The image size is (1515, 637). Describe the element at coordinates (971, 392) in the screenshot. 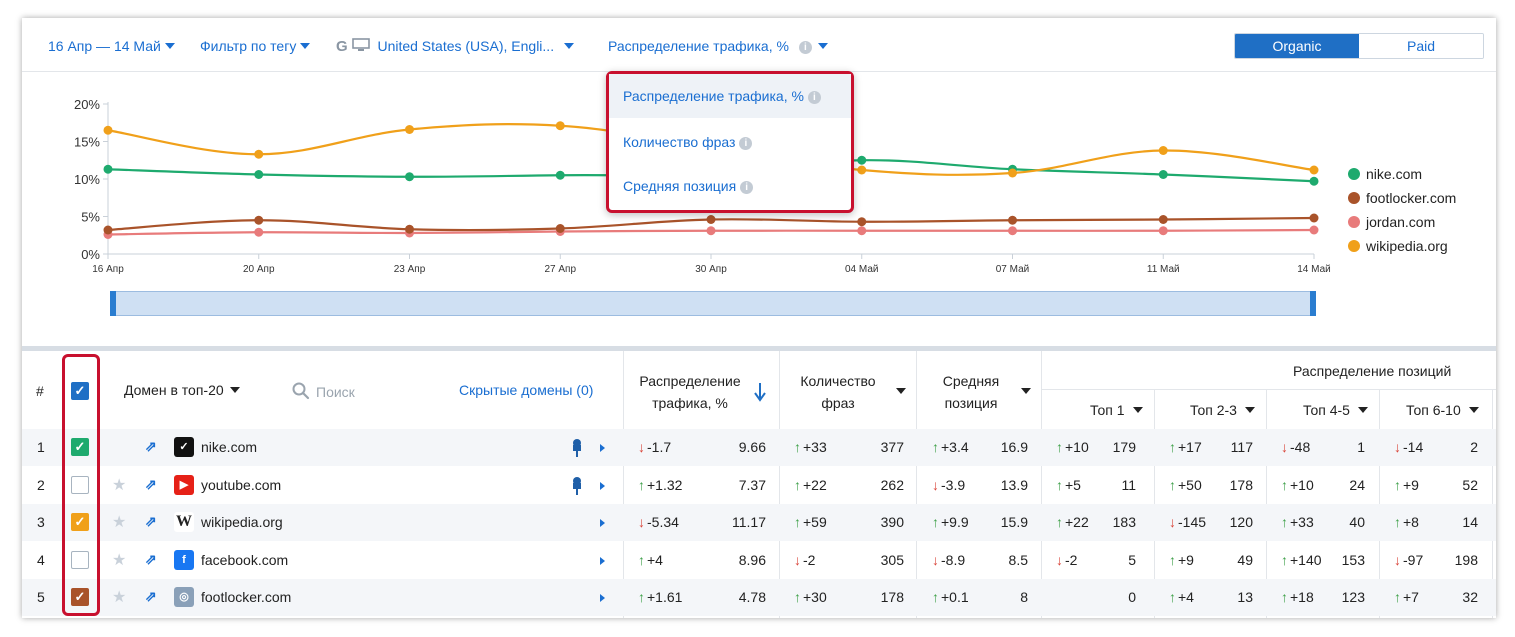

I see `col-header-avg-position: Средняя позиция` at that location.